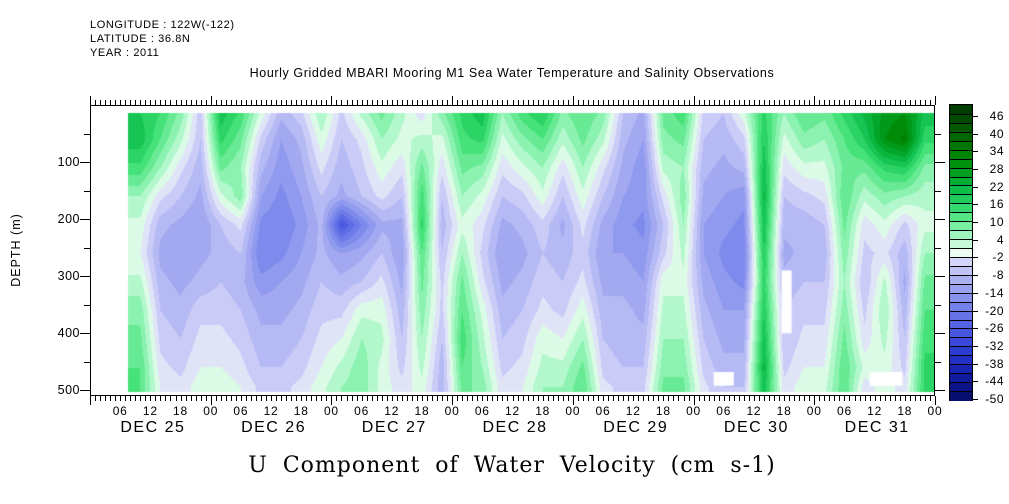 This screenshot has width=1009, height=504. What do you see at coordinates (68, 390) in the screenshot?
I see `depth-tick-label: 500` at bounding box center [68, 390].